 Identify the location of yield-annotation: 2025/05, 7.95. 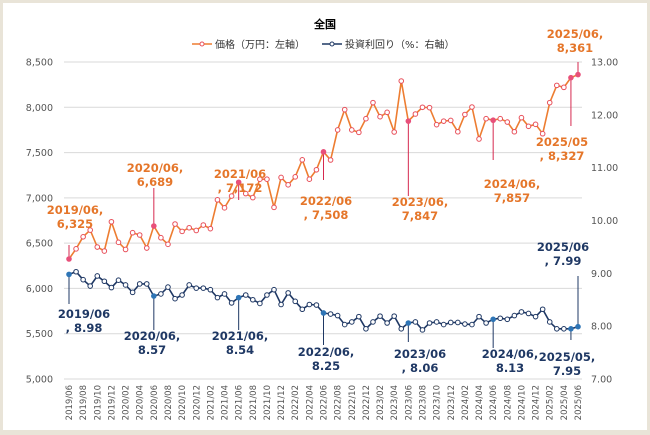
(567, 364).